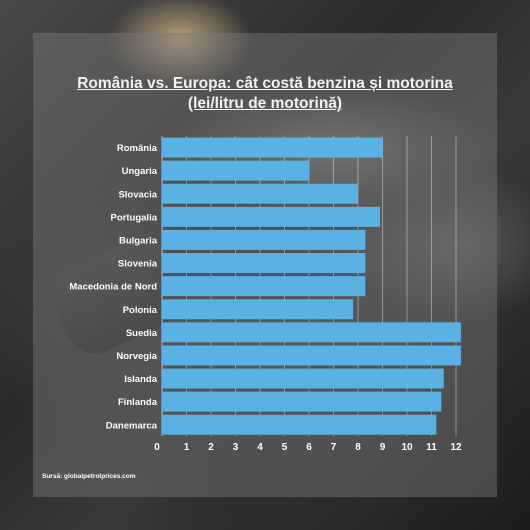 Image resolution: width=530 pixels, height=530 pixels. I want to click on category-label: Norvegia, so click(136, 356).